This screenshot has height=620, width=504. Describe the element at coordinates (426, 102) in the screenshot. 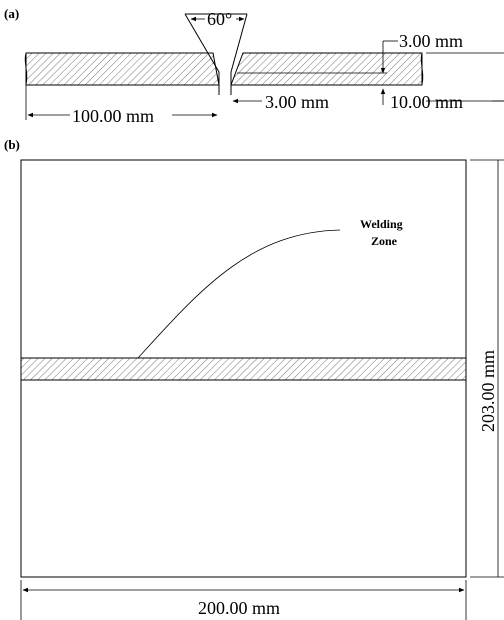

I see `thickness-dimension: 10.00 mm` at that location.